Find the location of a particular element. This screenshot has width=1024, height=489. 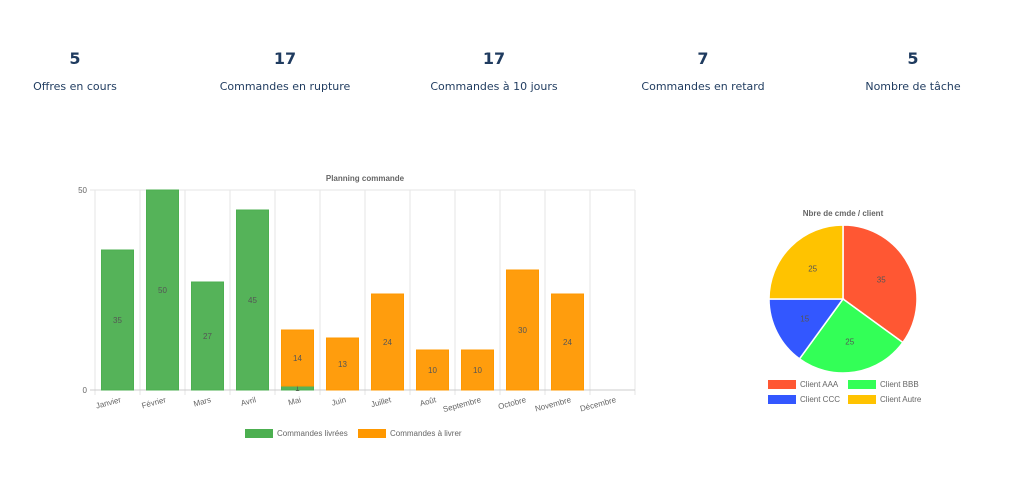

kpi-label: Commandes en retard is located at coordinates (703, 86).